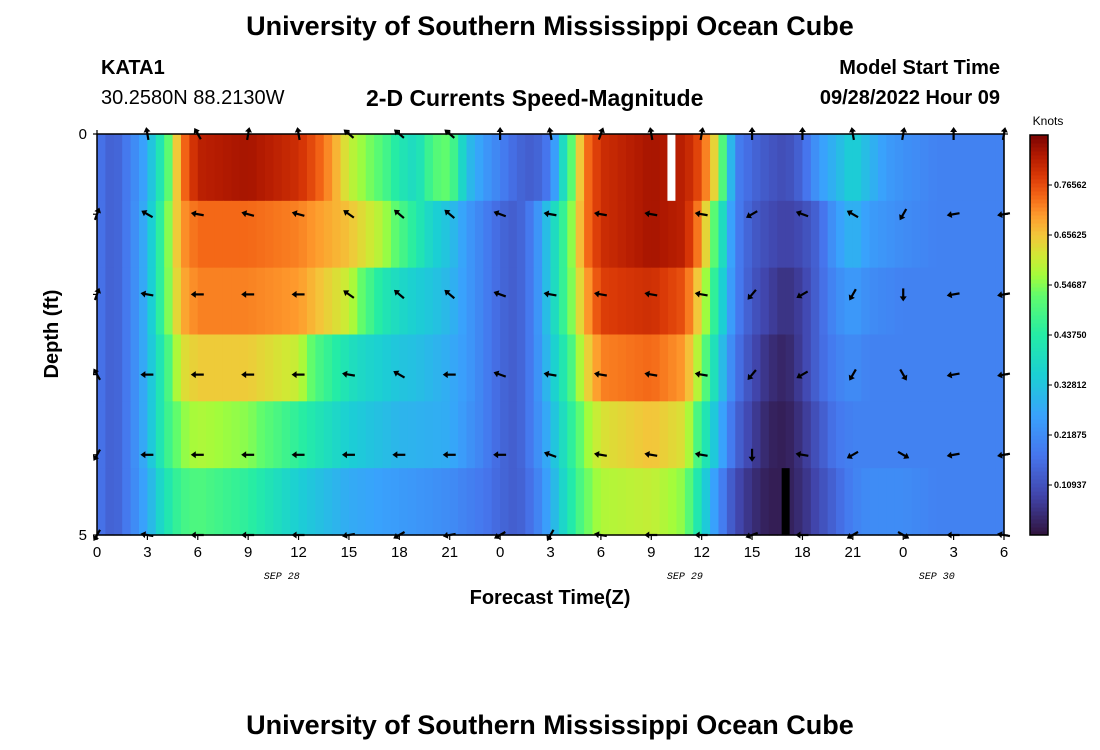  What do you see at coordinates (147, 552) in the screenshot?
I see `x-tick-label: 3` at bounding box center [147, 552].